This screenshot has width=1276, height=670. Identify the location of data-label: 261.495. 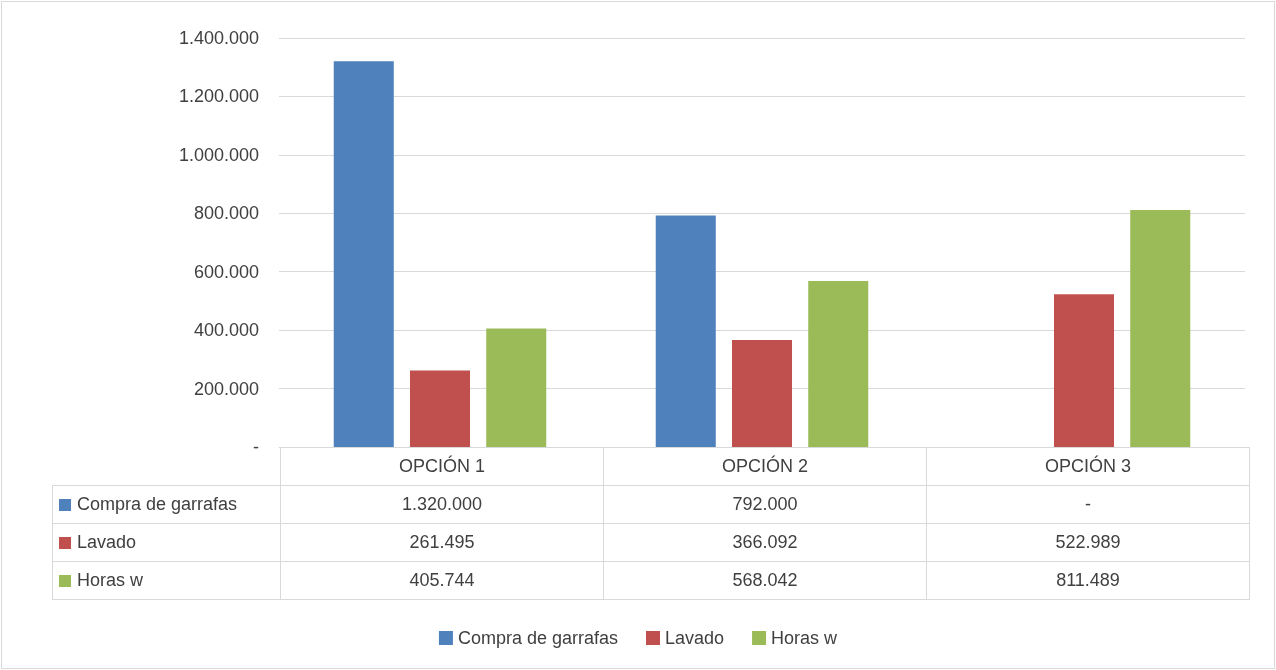
(442, 542).